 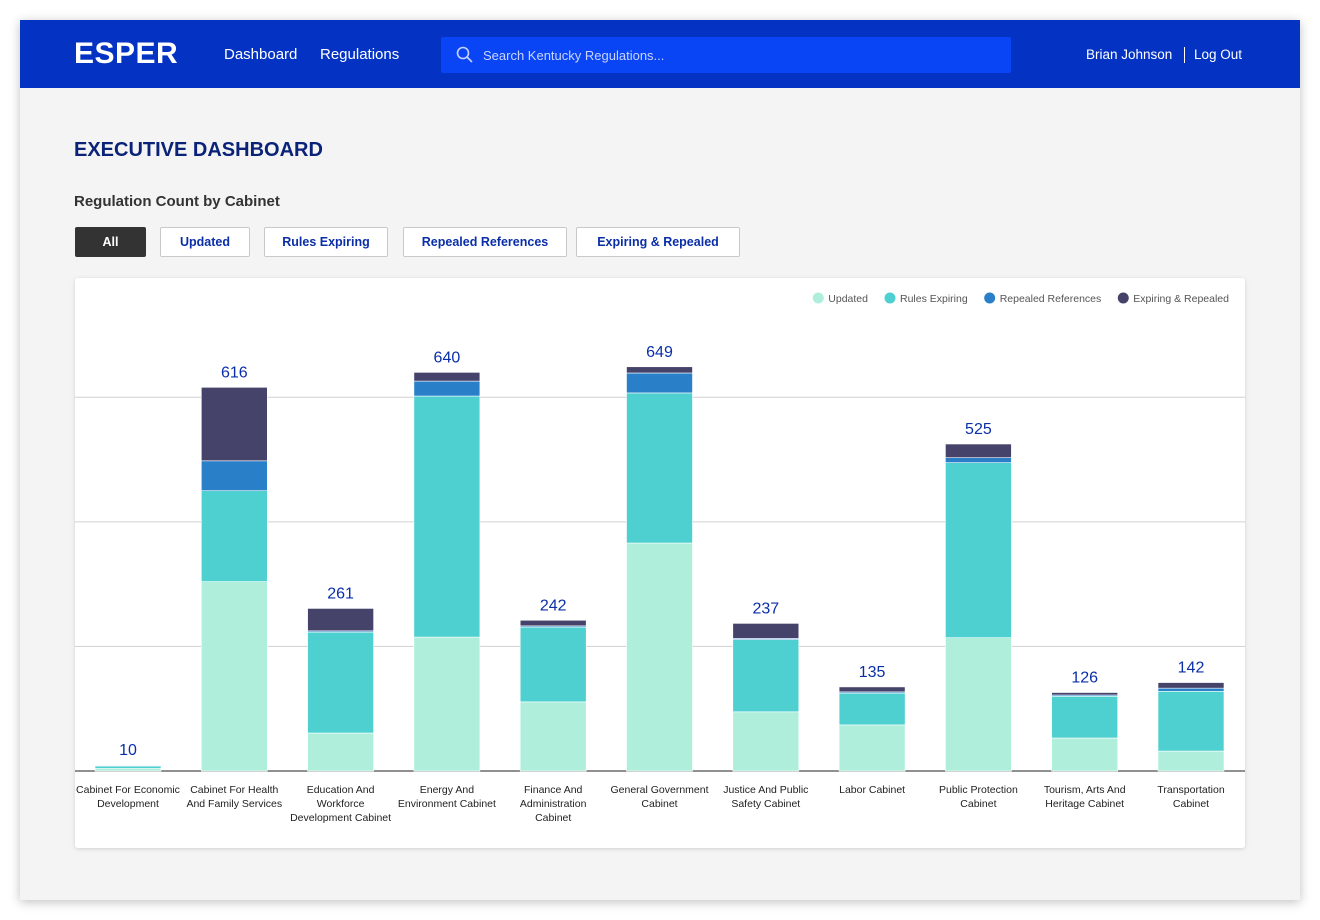 What do you see at coordinates (128, 750) in the screenshot?
I see `total-label: 10` at bounding box center [128, 750].